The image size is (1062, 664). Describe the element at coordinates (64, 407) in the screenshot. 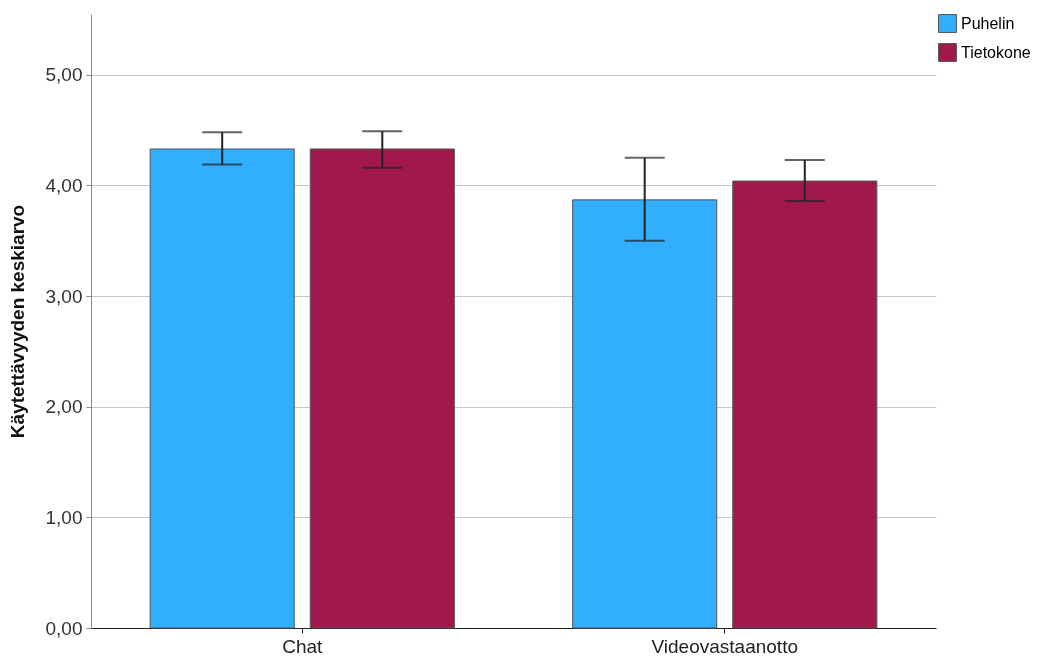

I see `y-tick-label: 2,00` at that location.